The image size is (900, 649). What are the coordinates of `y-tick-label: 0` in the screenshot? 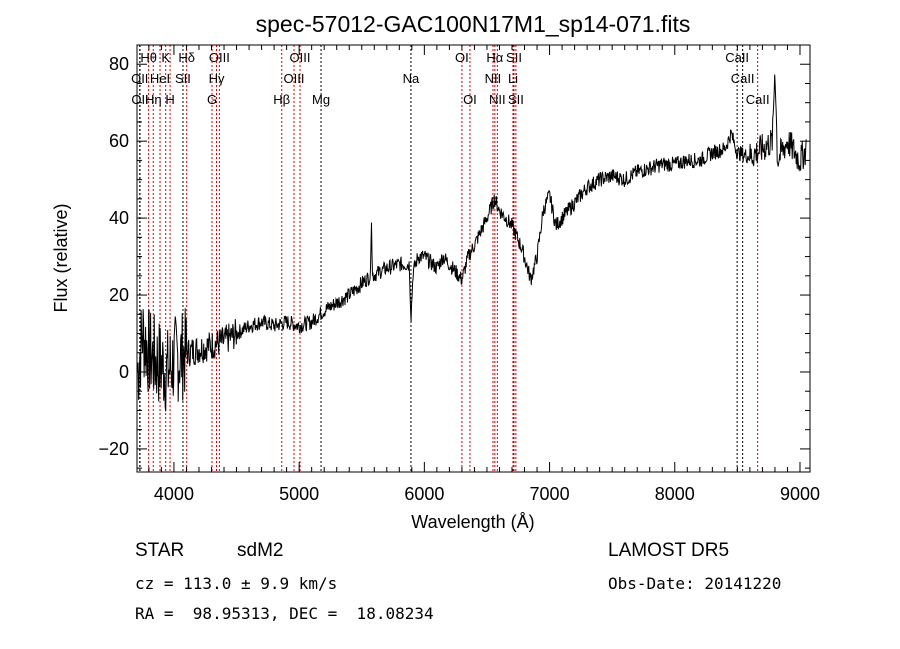 It's located at (124, 372).